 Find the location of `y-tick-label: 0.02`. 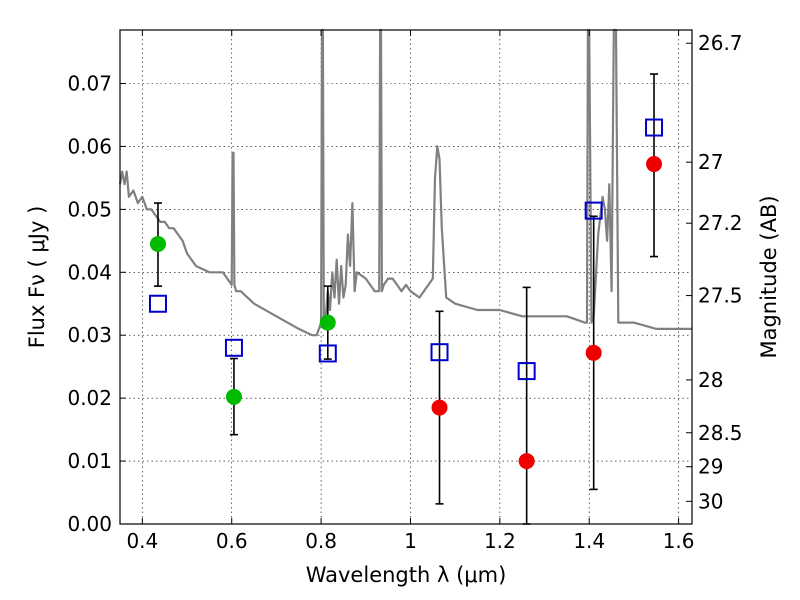

y-tick-label: 0.02 is located at coordinates (89, 398).